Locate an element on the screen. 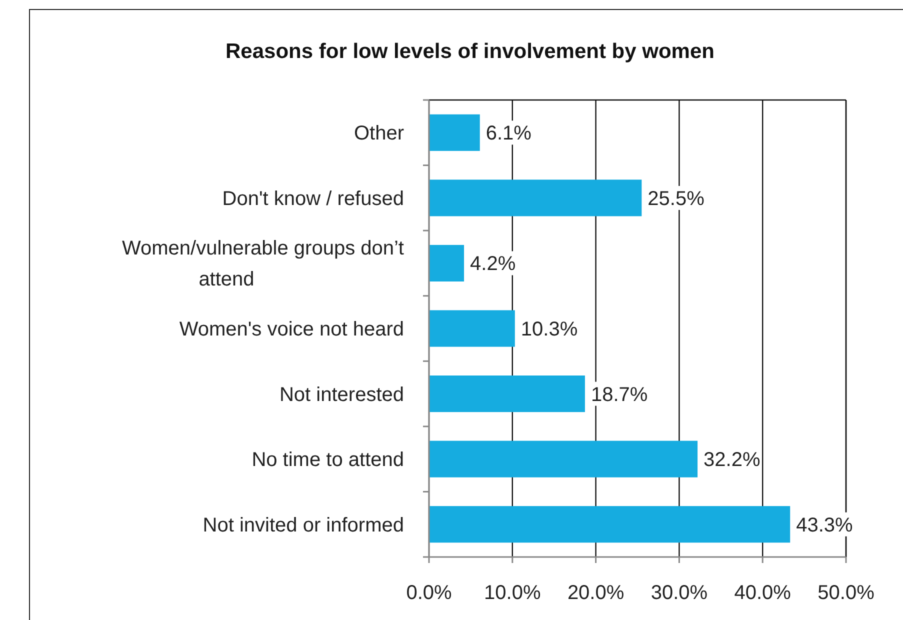 The width and height of the screenshot is (903, 620). y-tick-label: Not interested is located at coordinates (341, 395).